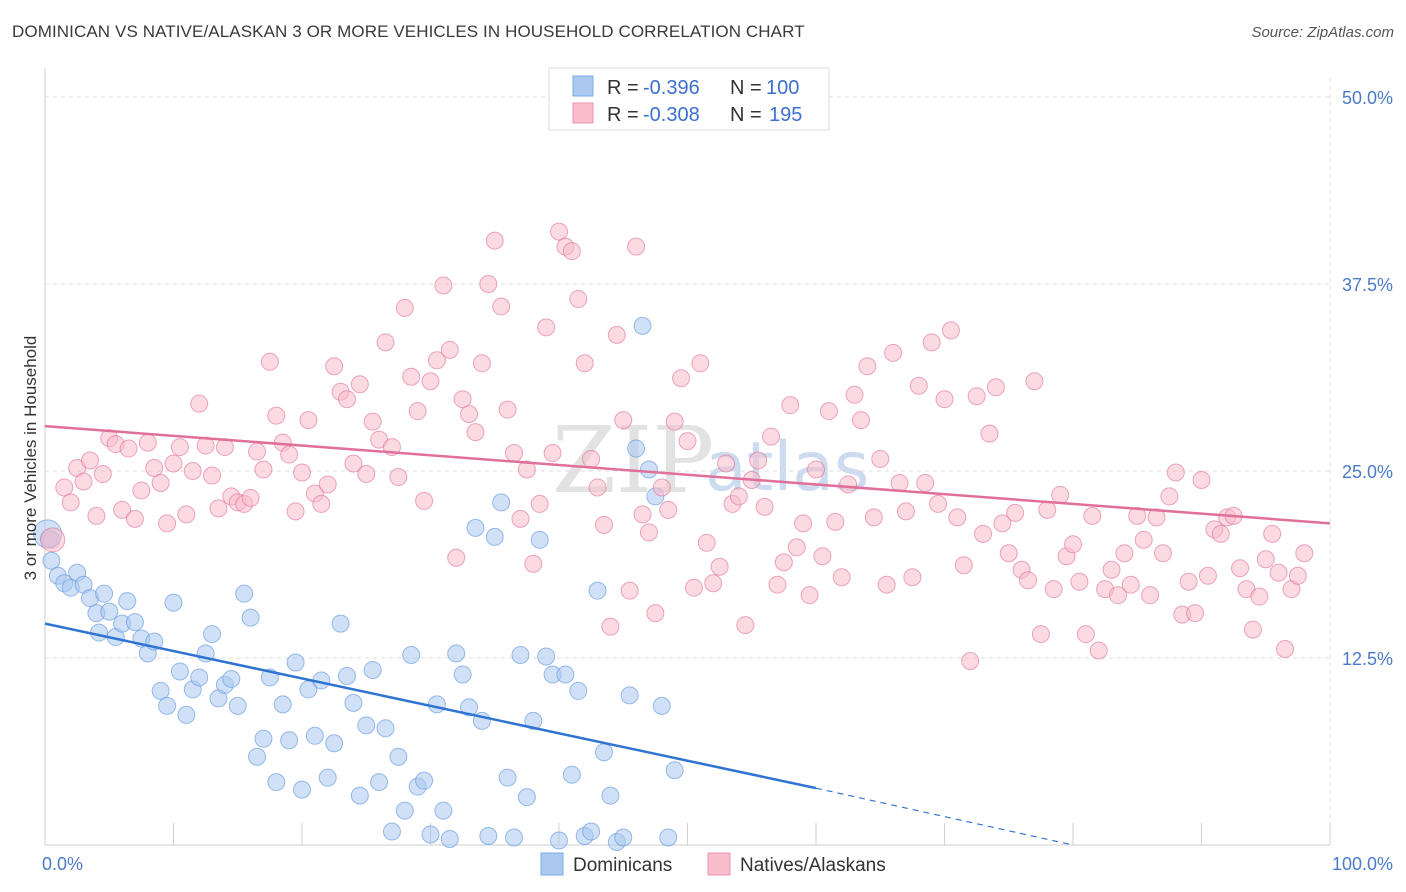 The width and height of the screenshot is (1406, 892). I want to click on bottom-legend: Dominicans Natives/Alaskans, so click(713, 864).